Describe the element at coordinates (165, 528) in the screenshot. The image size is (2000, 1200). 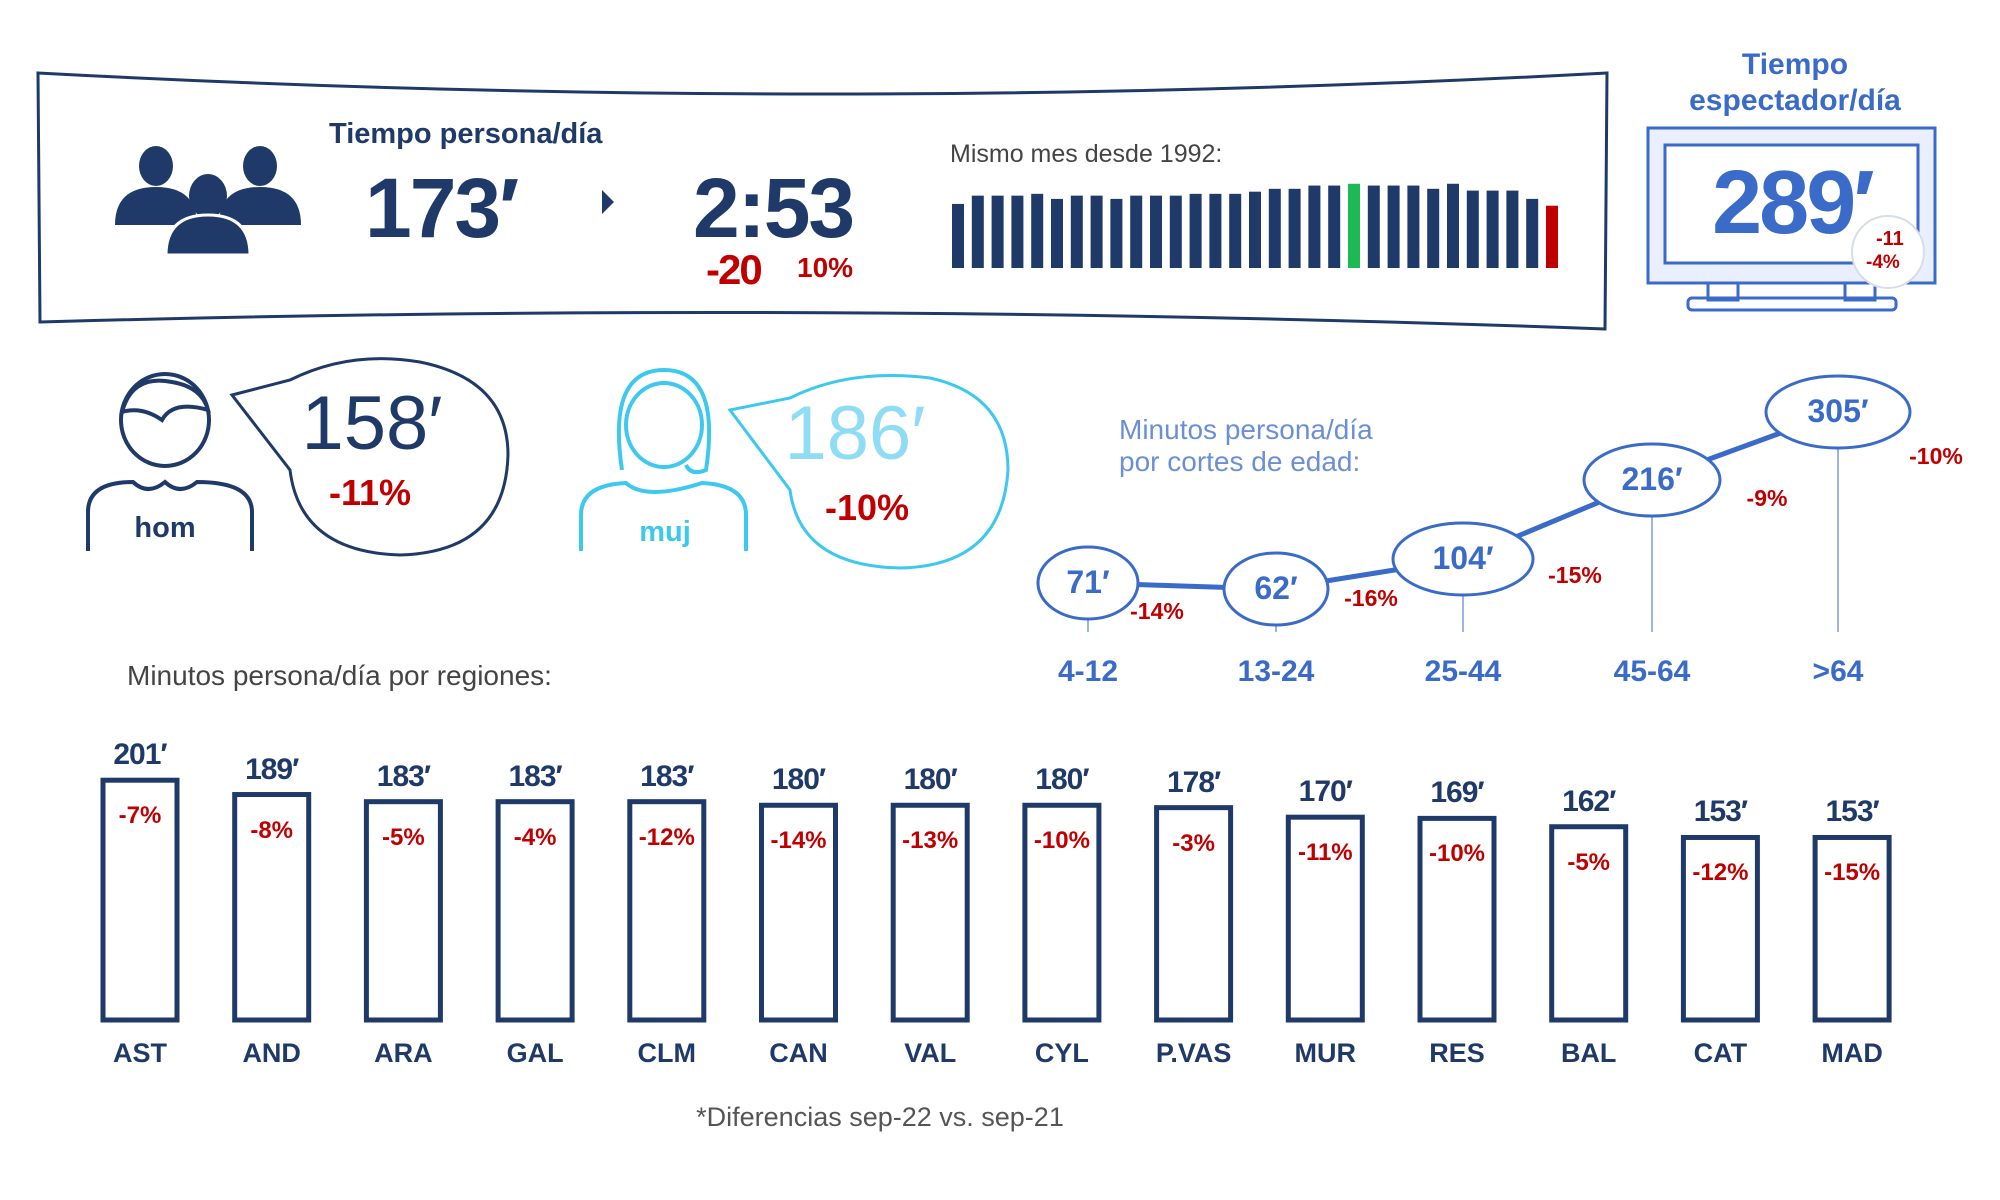
I see `men-label: hom` at that location.